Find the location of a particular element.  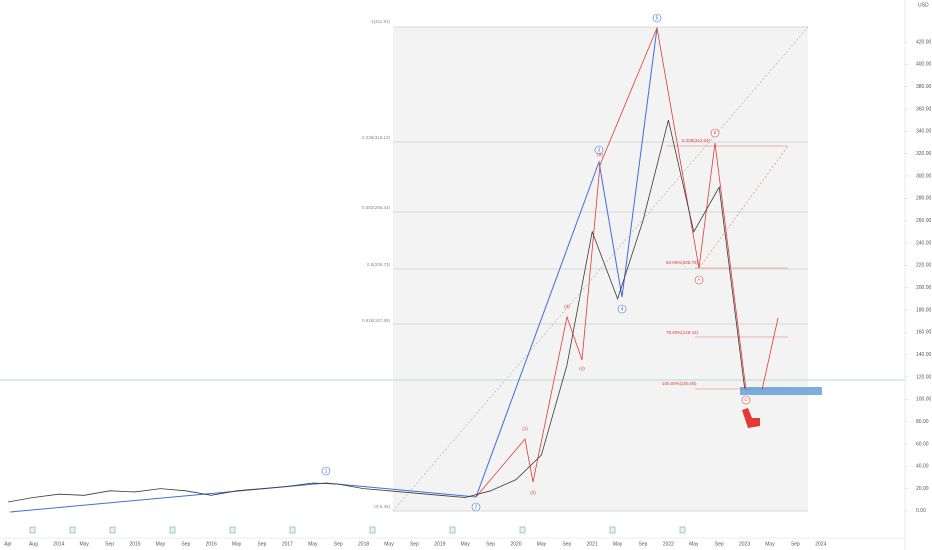

retracement-label: 100.00%(105.05) is located at coordinates (679, 383).